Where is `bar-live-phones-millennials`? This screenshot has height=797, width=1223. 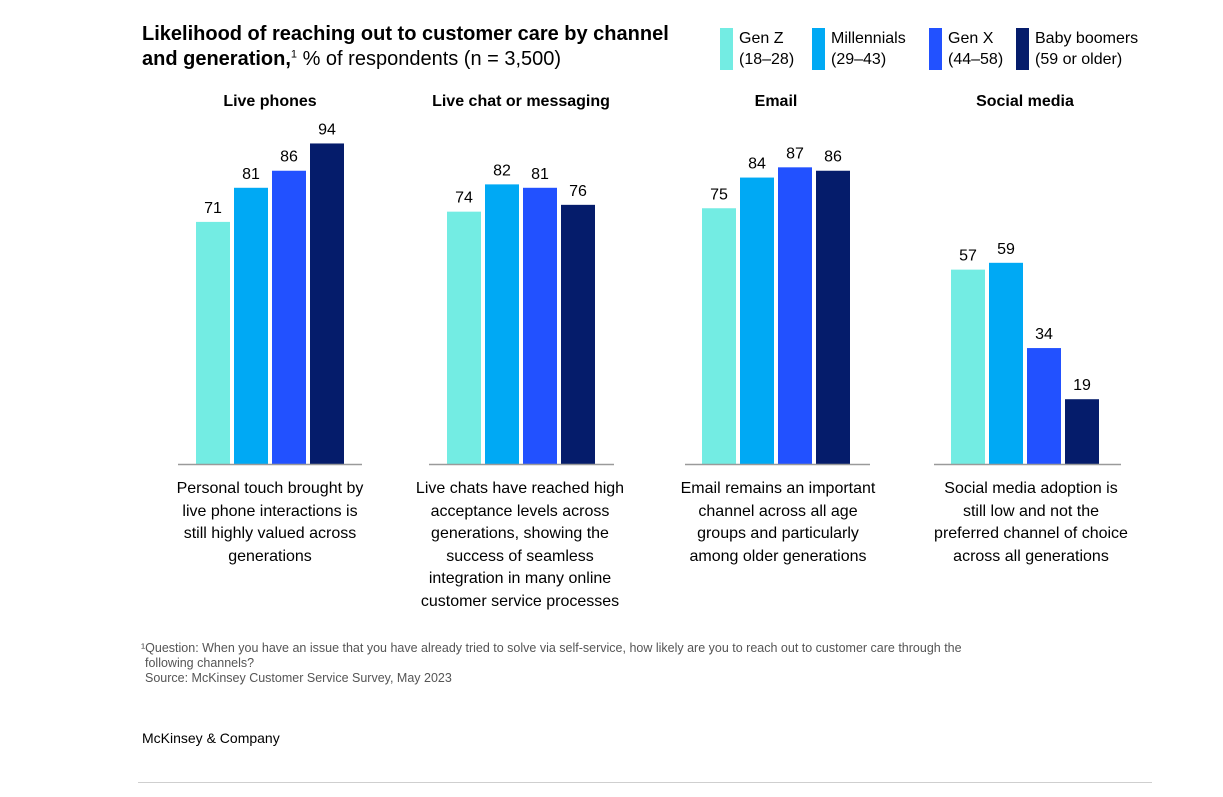
bar-live-phones-millennials is located at coordinates (251, 326).